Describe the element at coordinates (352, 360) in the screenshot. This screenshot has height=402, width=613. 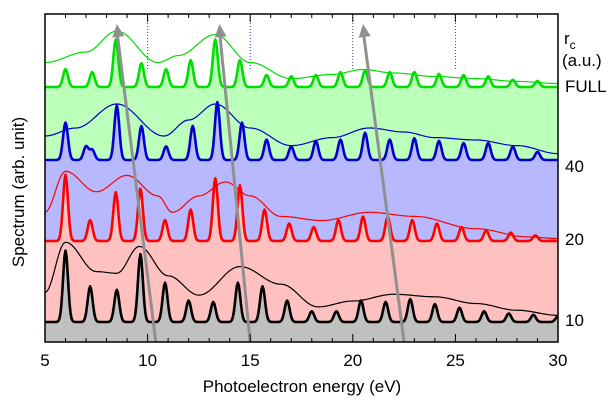
I see `x-tick-label-20: 20` at that location.